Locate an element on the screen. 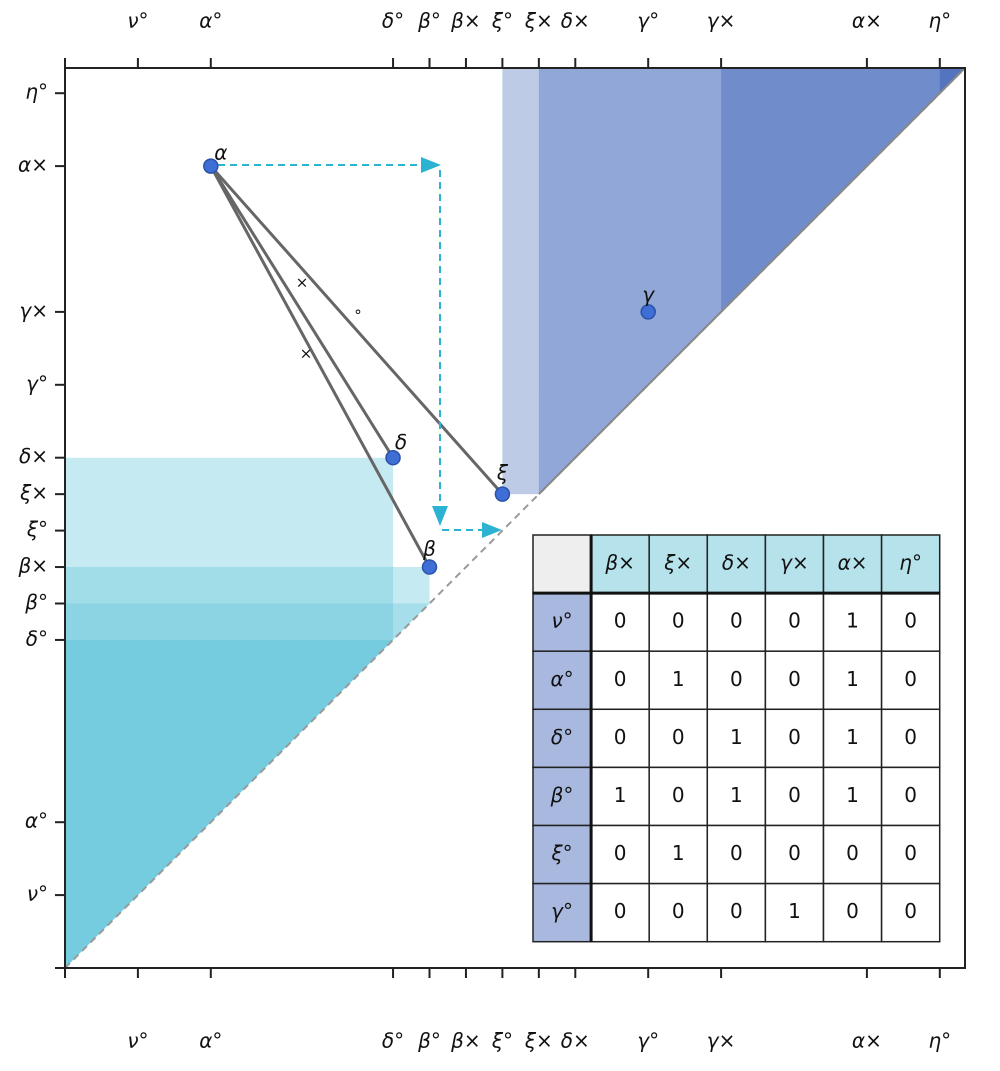  y-tick-label: γ° is located at coordinates (37, 383).